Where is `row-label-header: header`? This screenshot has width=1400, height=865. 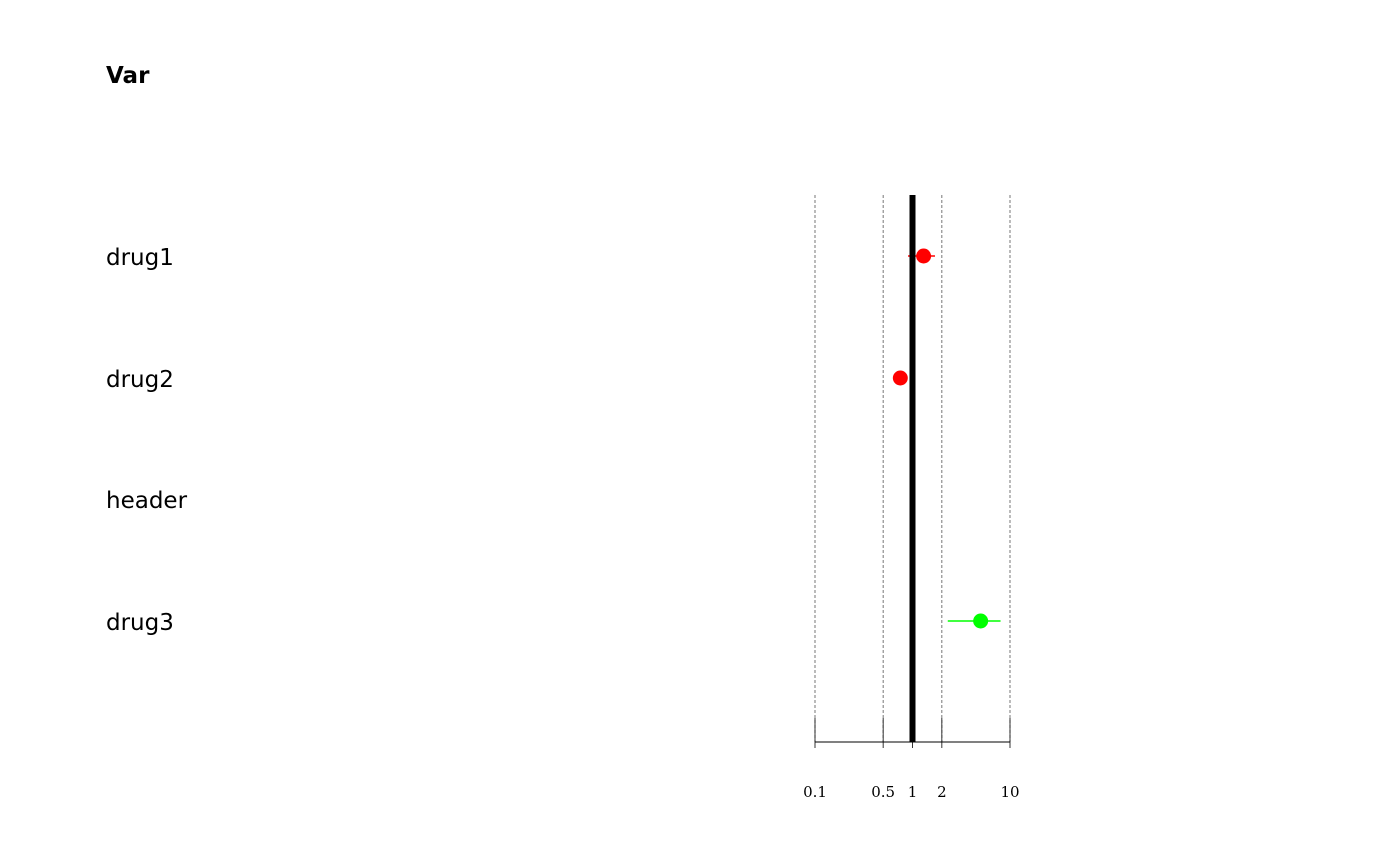 row-label-header: header is located at coordinates (147, 501).